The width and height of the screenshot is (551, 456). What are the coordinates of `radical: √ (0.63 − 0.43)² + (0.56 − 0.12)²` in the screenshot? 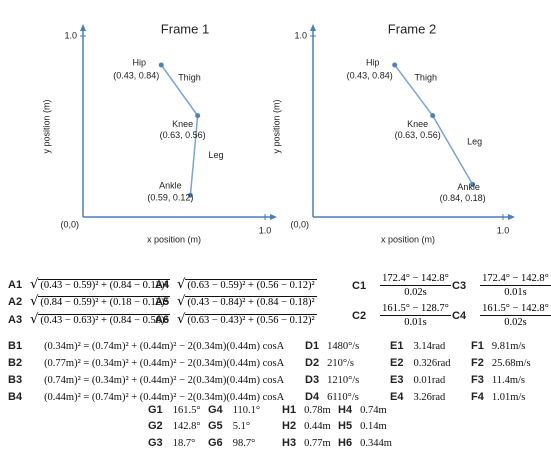 It's located at (247, 319).